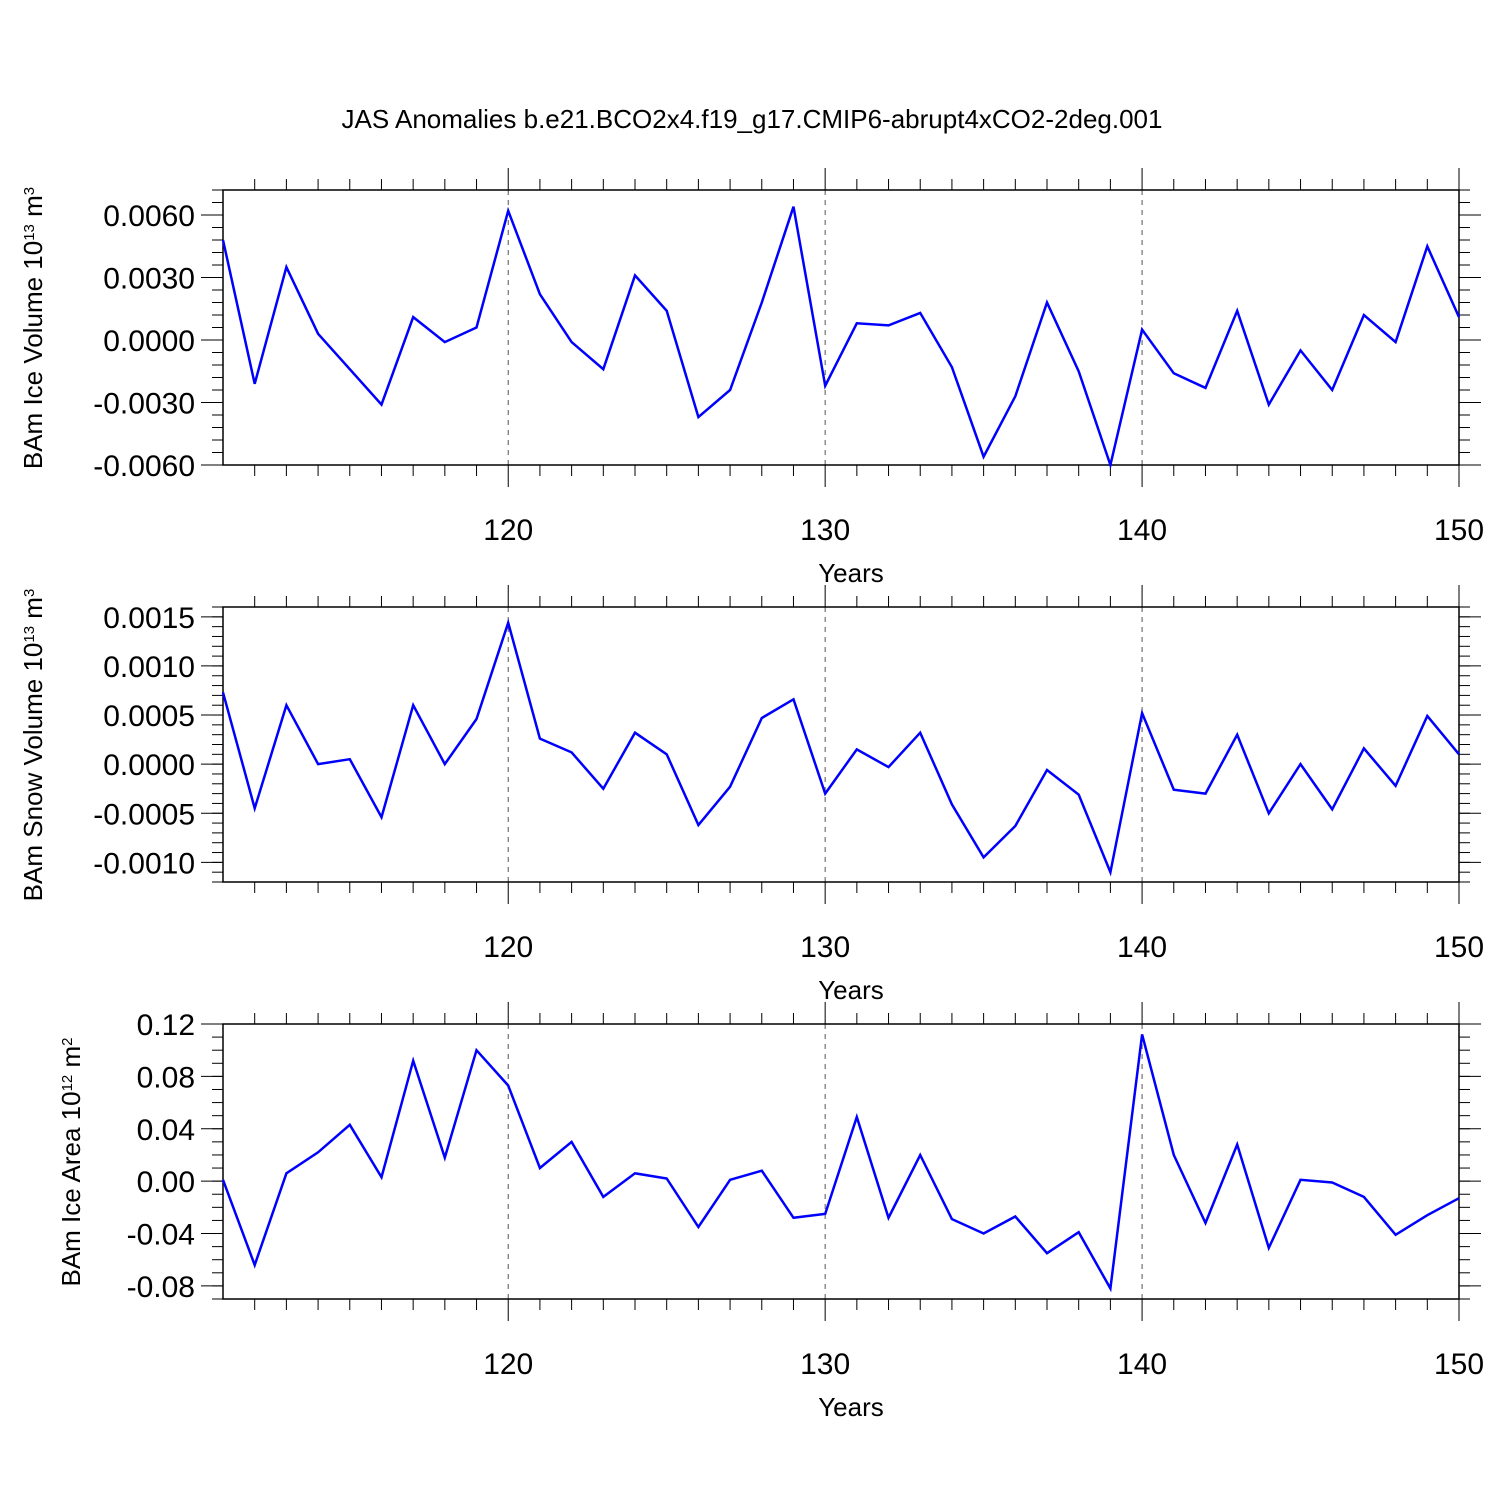 This screenshot has height=1500, width=1500. Describe the element at coordinates (149, 618) in the screenshot. I see `y-tick-label: 0.0015` at that location.